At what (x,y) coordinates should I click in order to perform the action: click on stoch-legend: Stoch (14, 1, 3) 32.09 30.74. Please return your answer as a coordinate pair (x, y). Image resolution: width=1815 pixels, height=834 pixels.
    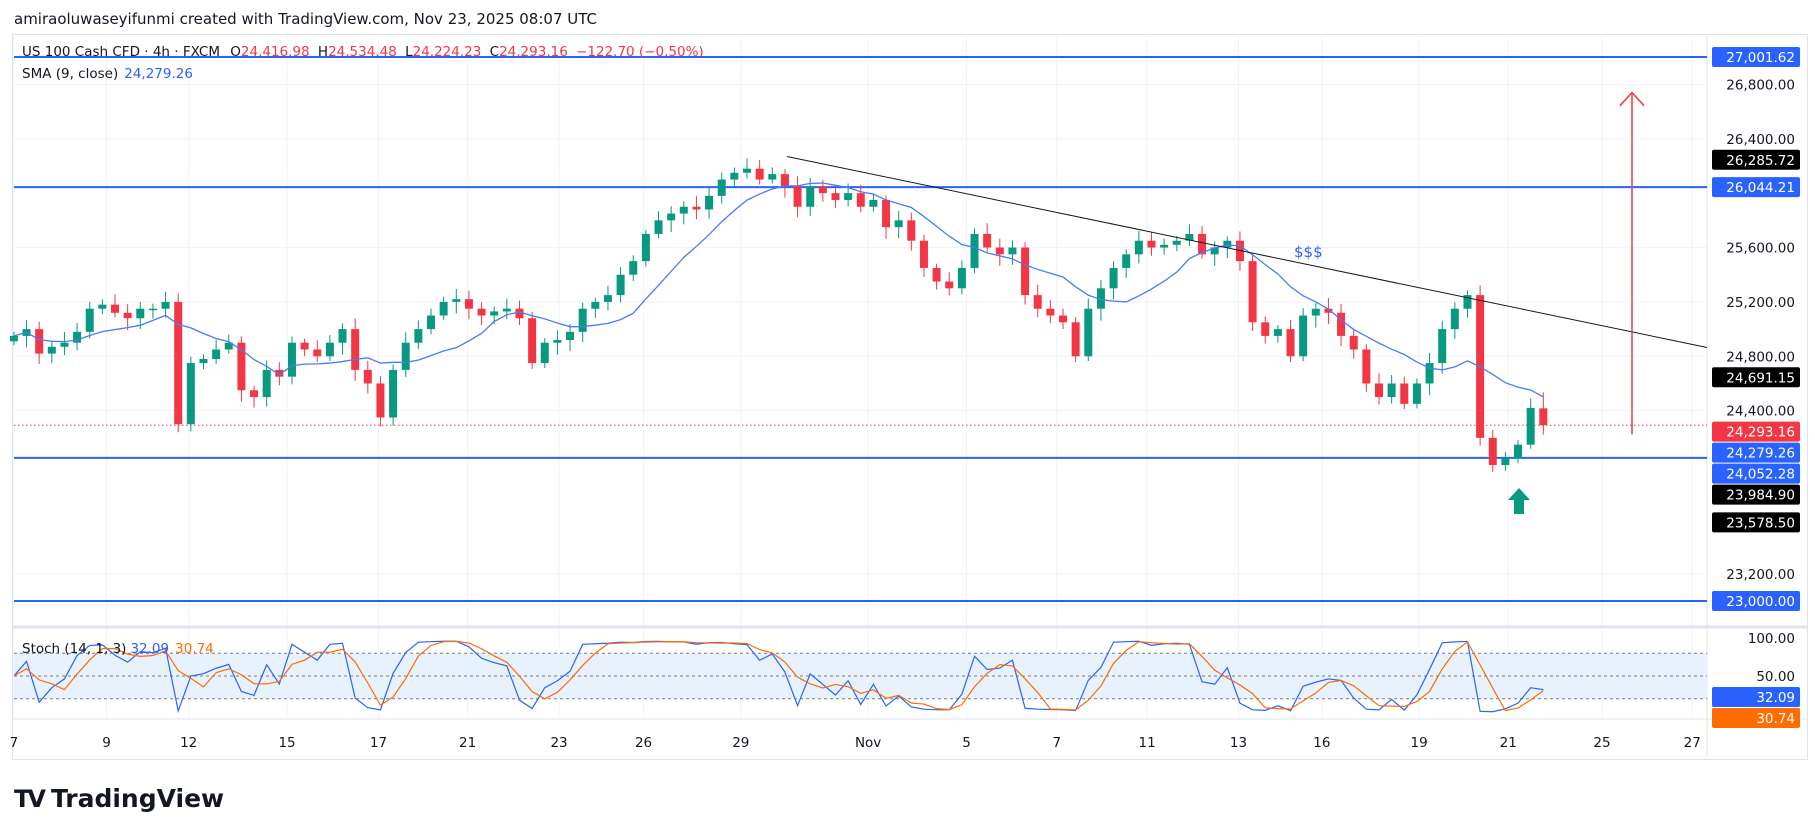
    Looking at the image, I should click on (118, 649).